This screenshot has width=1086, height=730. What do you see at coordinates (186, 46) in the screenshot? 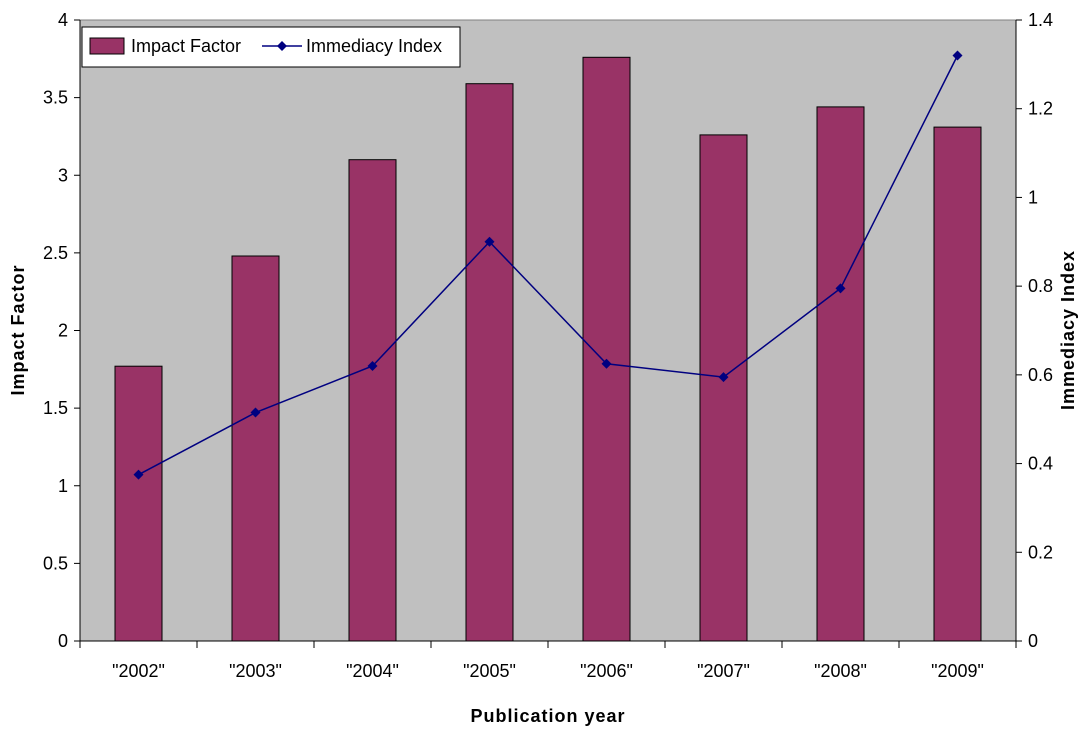
I see `legend-label-impact-factor: Impact Factor` at bounding box center [186, 46].